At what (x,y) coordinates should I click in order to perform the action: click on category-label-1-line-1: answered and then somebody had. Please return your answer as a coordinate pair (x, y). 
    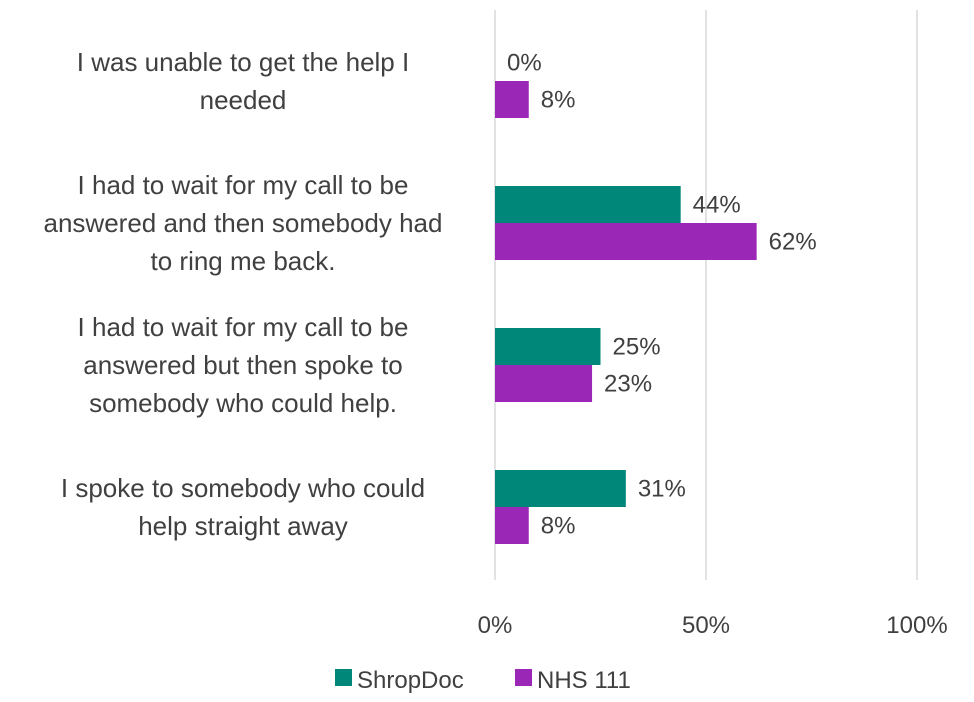
    Looking at the image, I should click on (243, 223).